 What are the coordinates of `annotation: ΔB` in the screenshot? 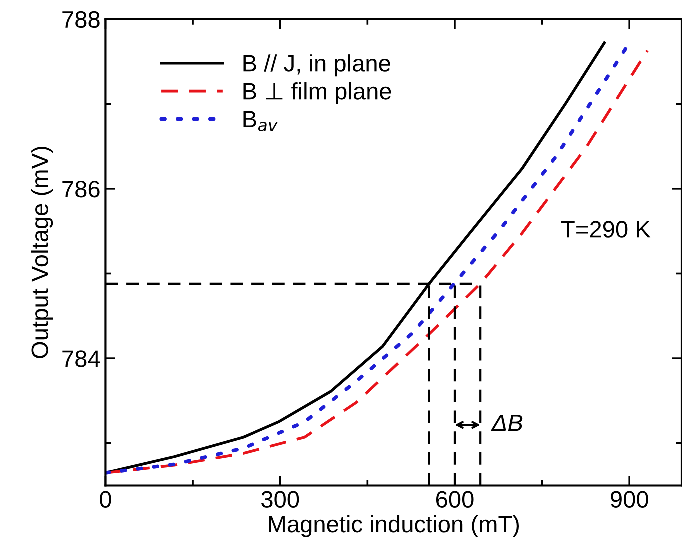 It's located at (507, 423).